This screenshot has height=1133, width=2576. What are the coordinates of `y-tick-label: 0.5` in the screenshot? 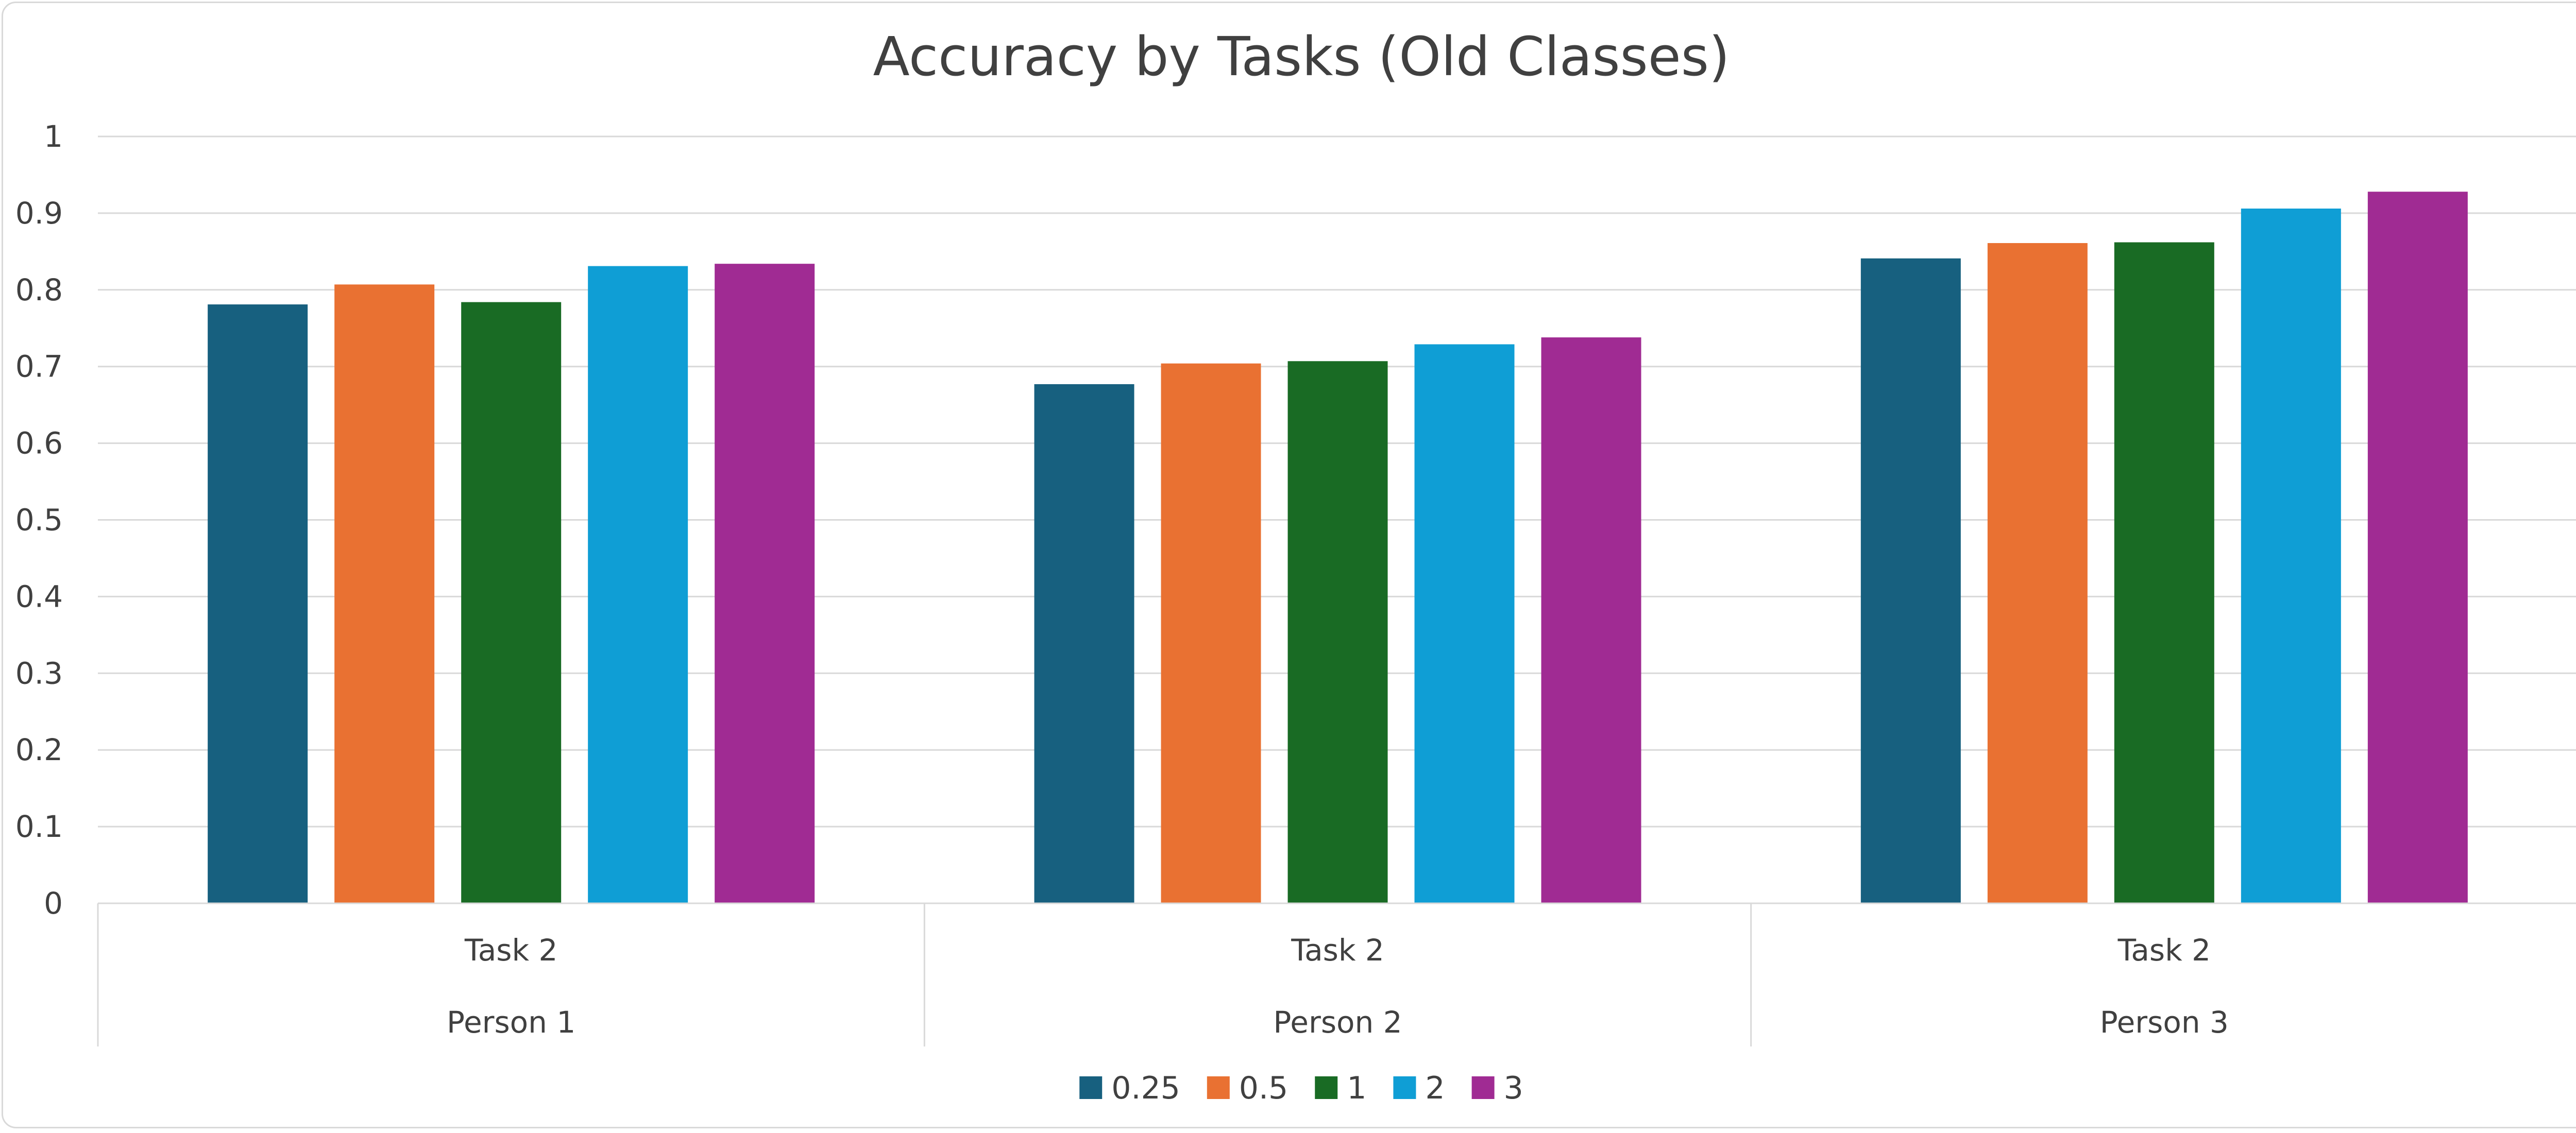 It's located at (39, 520).